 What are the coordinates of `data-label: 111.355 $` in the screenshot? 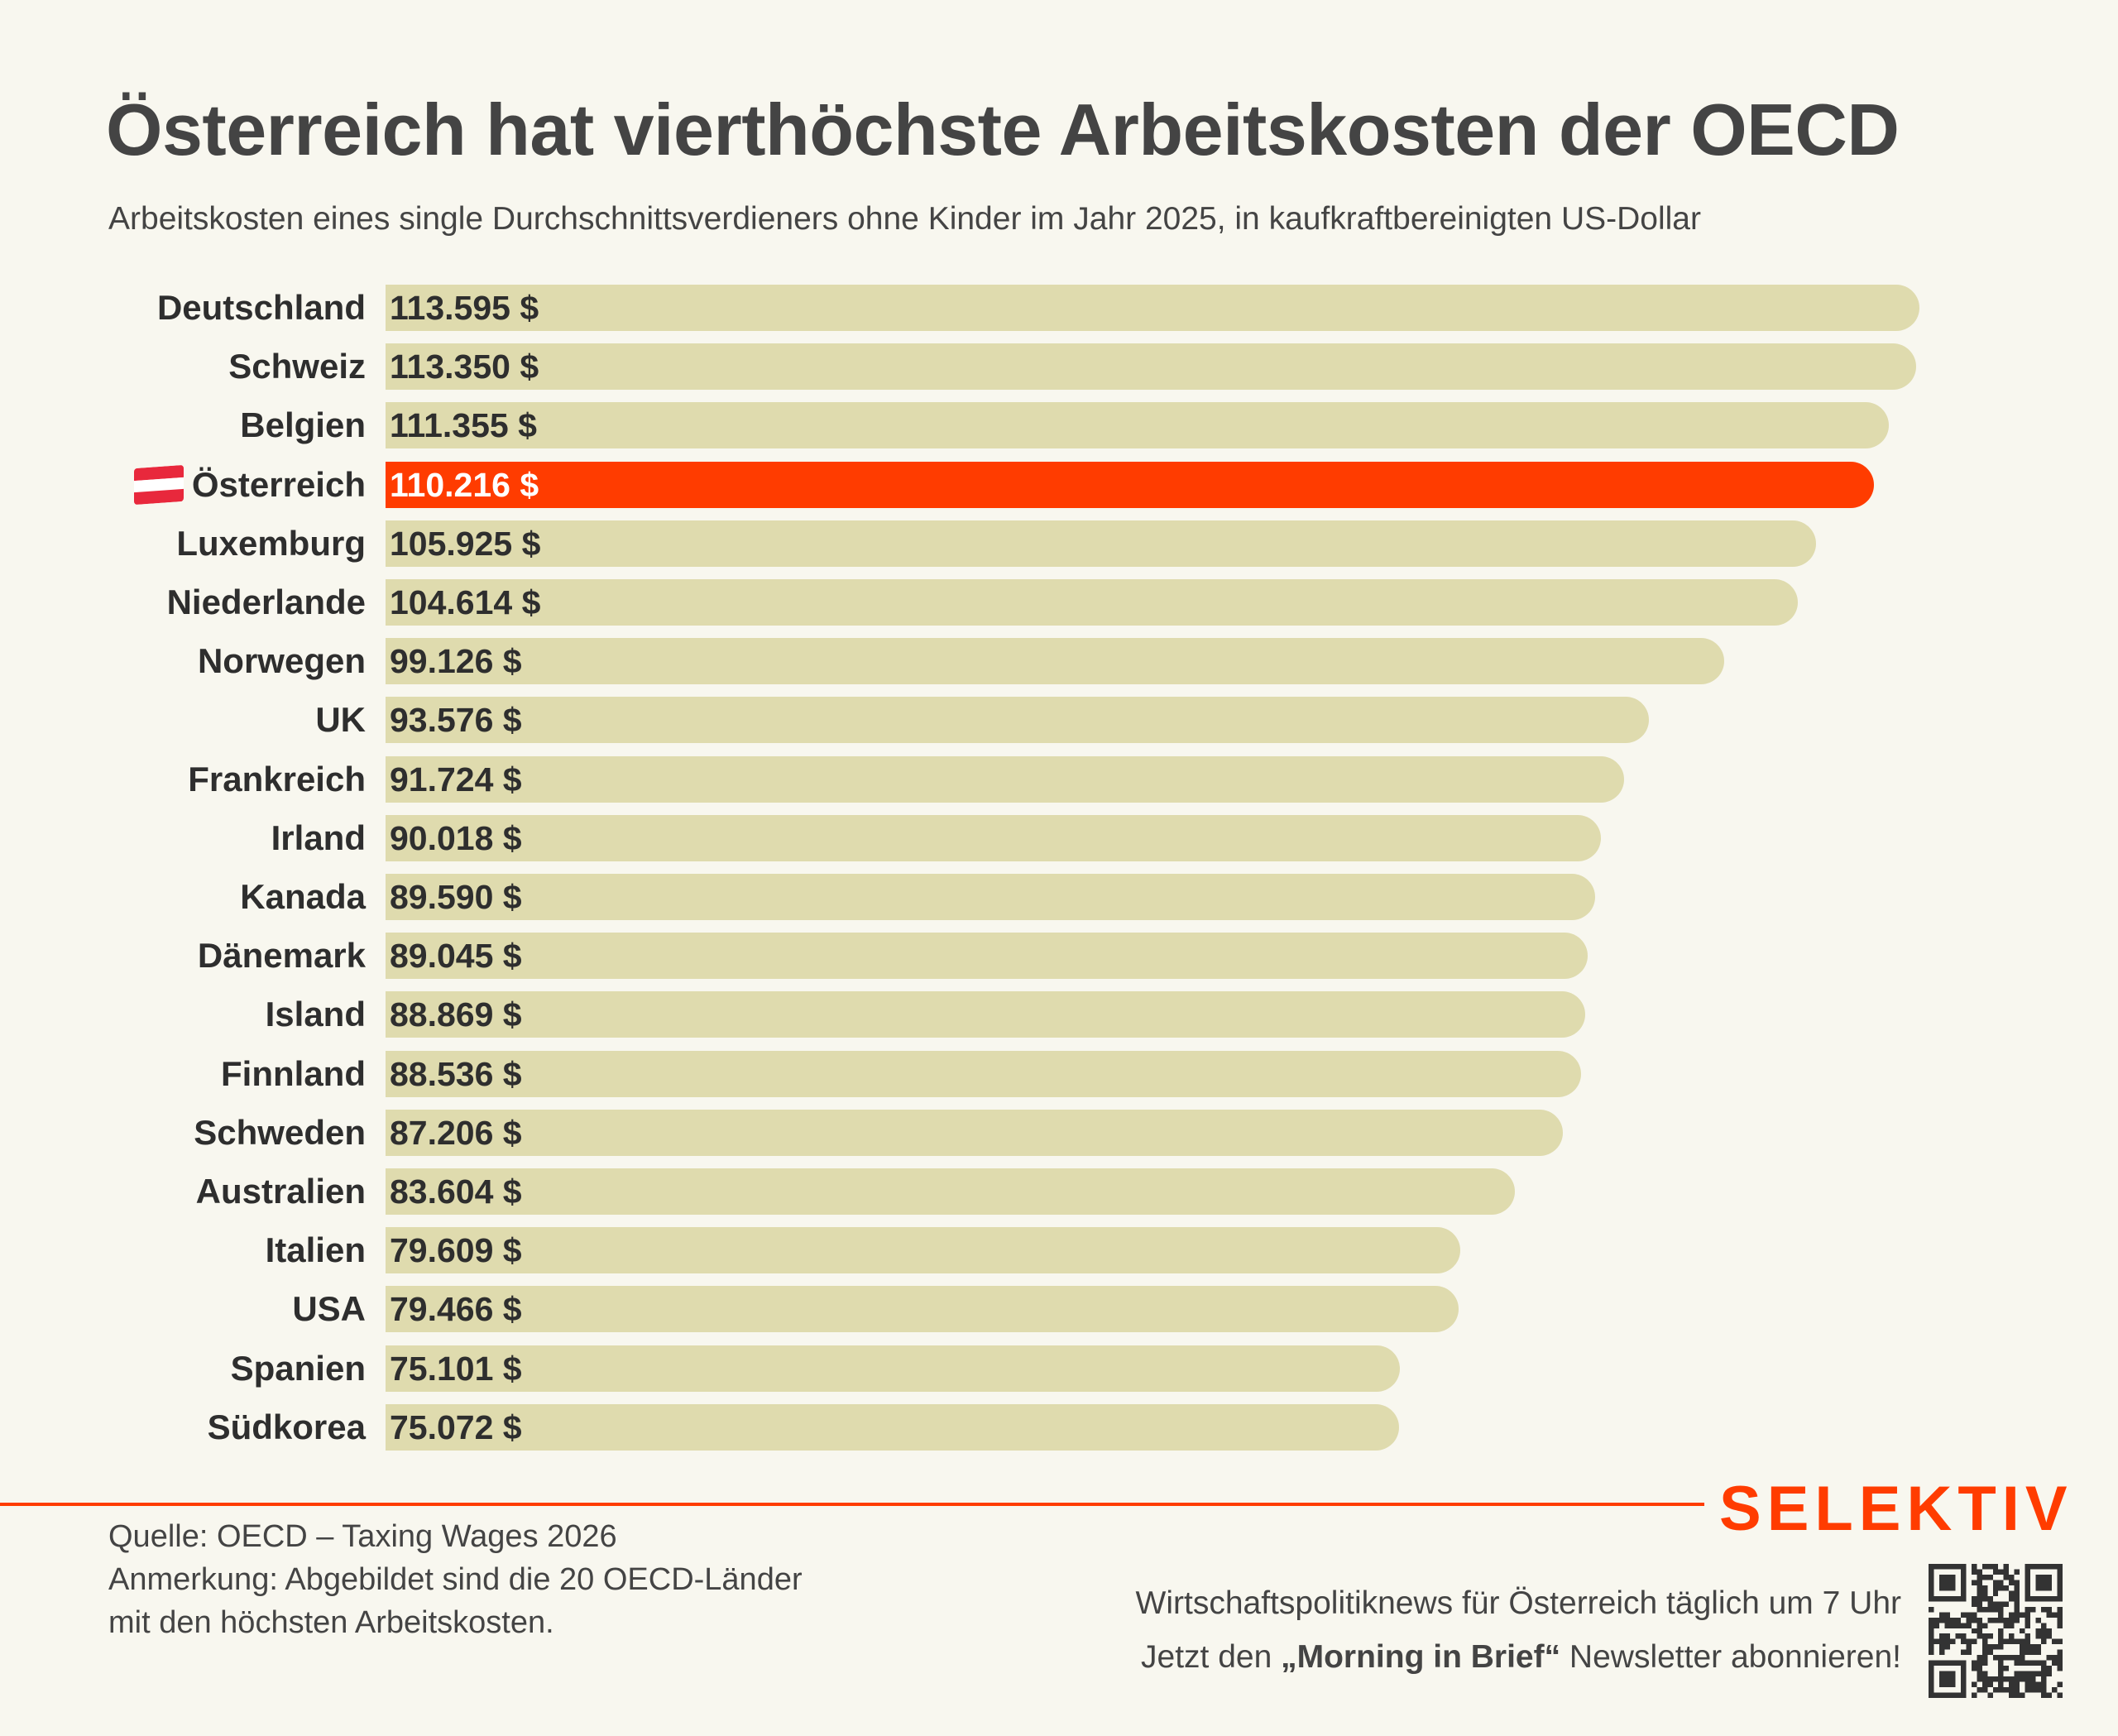 It's located at (464, 425).